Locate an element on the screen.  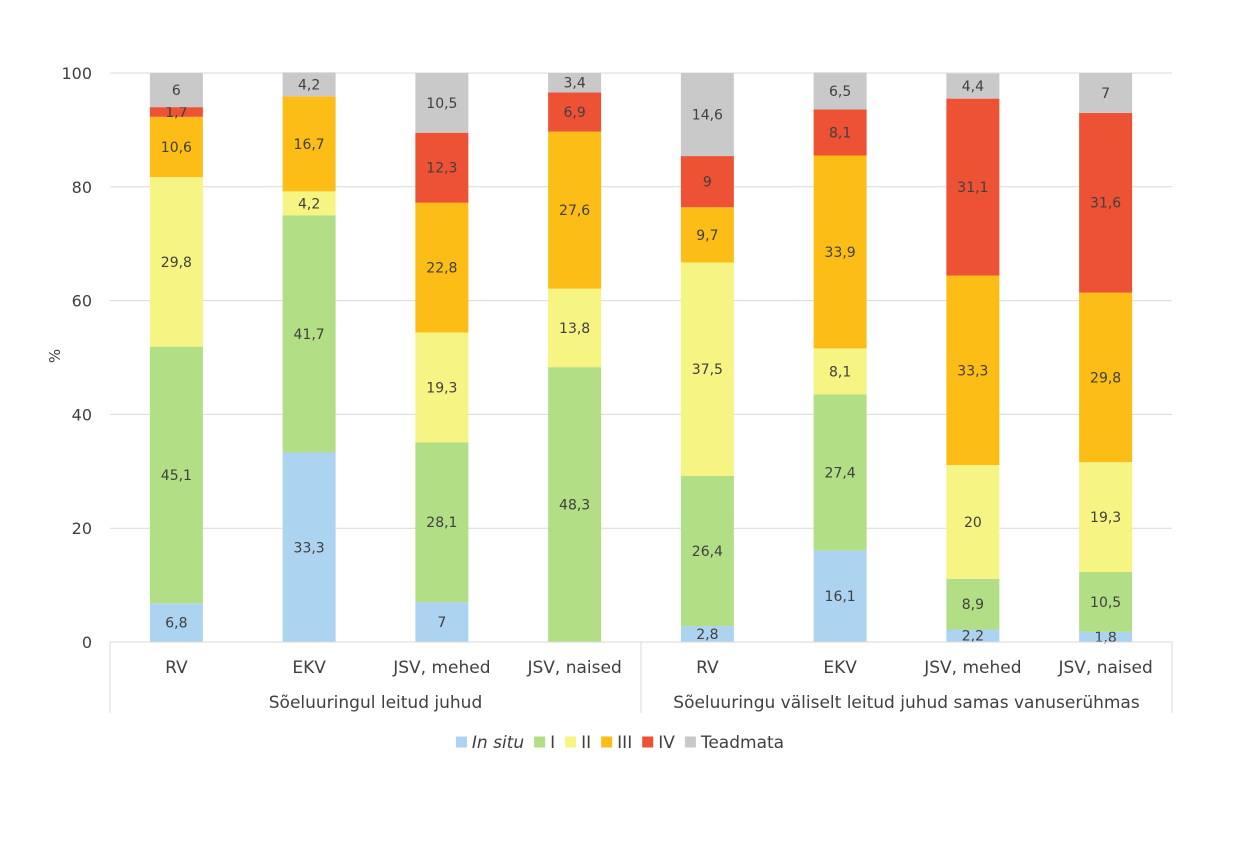
y-tick-label: 60 is located at coordinates (82, 301).